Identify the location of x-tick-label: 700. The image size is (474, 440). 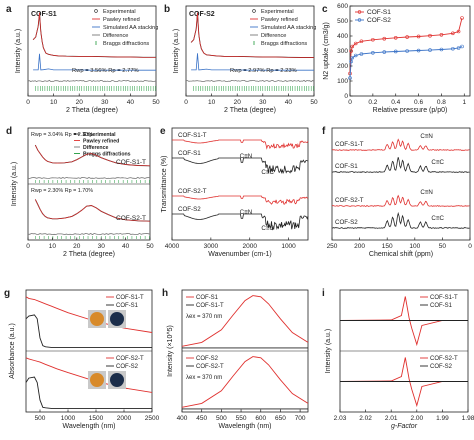
(300, 418).